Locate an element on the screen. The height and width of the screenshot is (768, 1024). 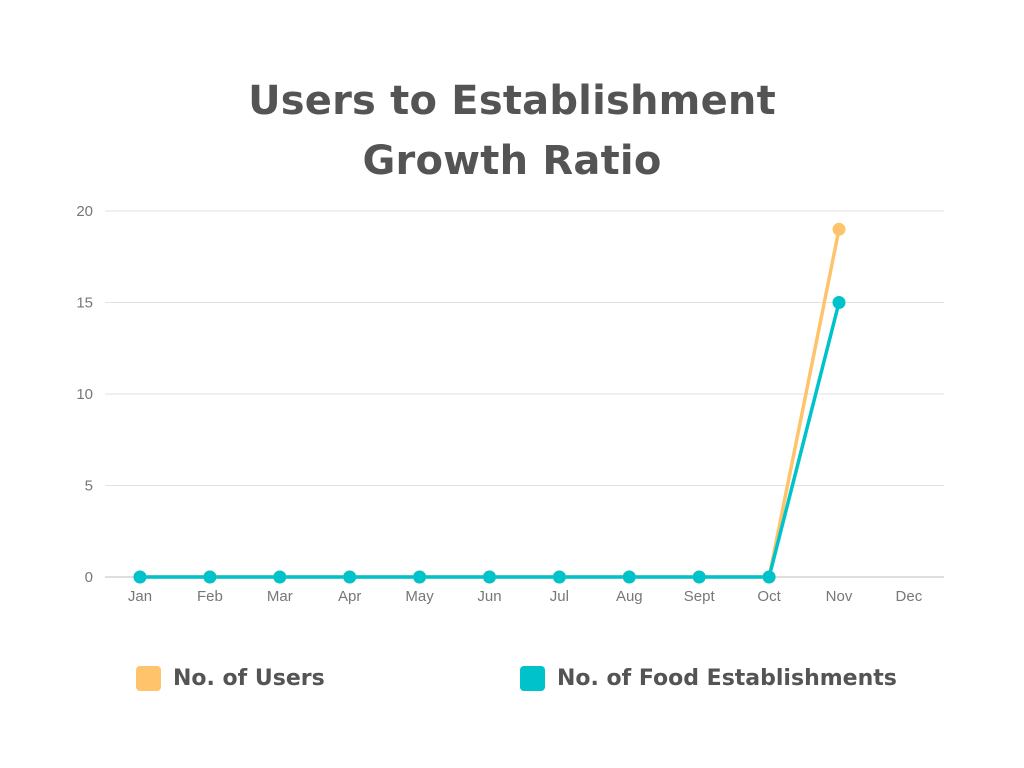
x-tick-label-jun: Jun is located at coordinates (489, 596).